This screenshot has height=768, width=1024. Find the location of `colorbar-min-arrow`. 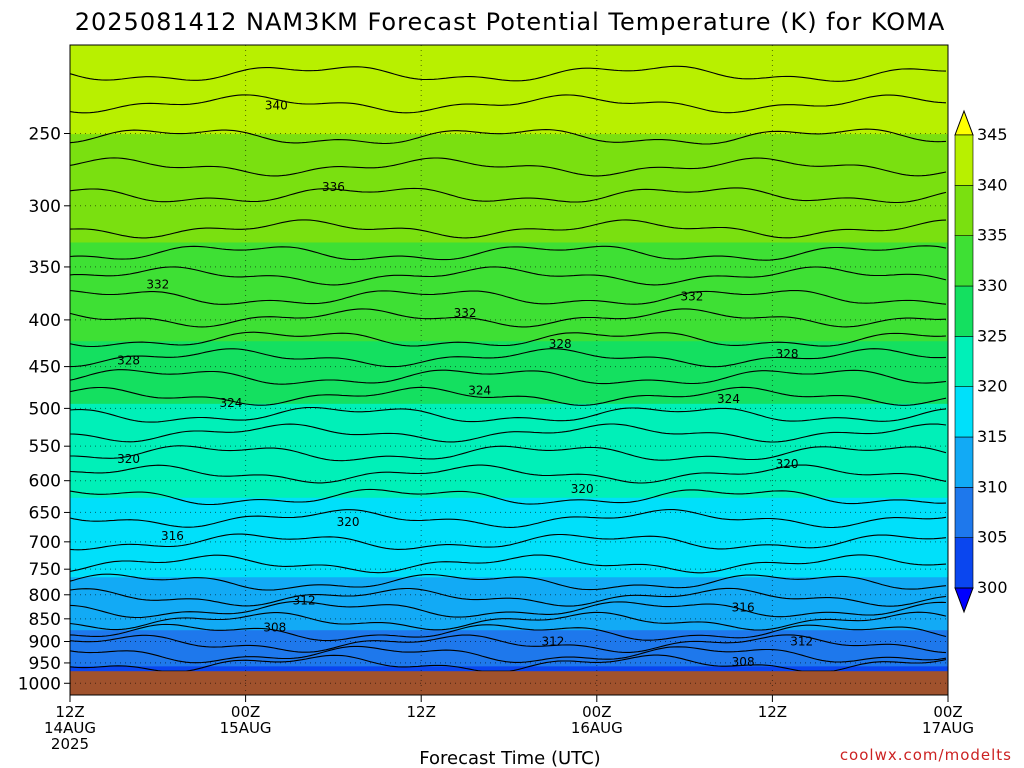

colorbar-min-arrow is located at coordinates (964, 600).